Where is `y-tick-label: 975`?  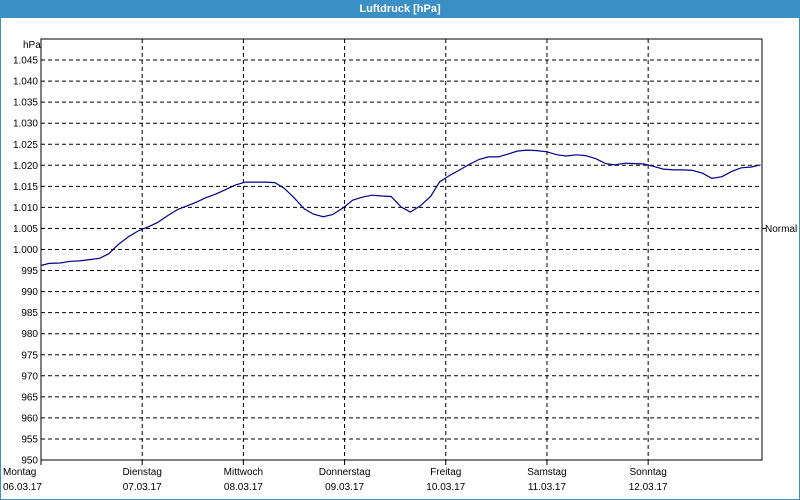 y-tick-label: 975 is located at coordinates (29, 355).